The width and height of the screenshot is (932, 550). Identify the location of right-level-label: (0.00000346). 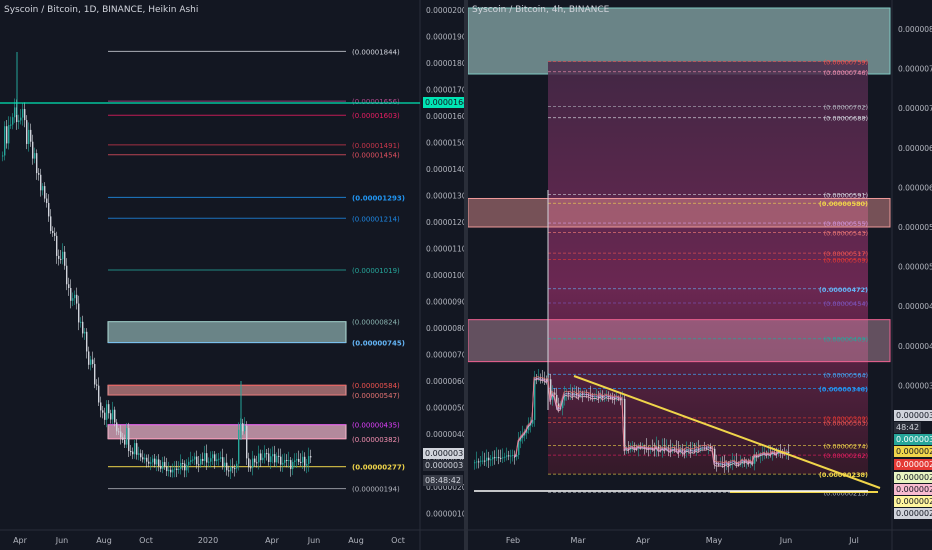
(843, 390).